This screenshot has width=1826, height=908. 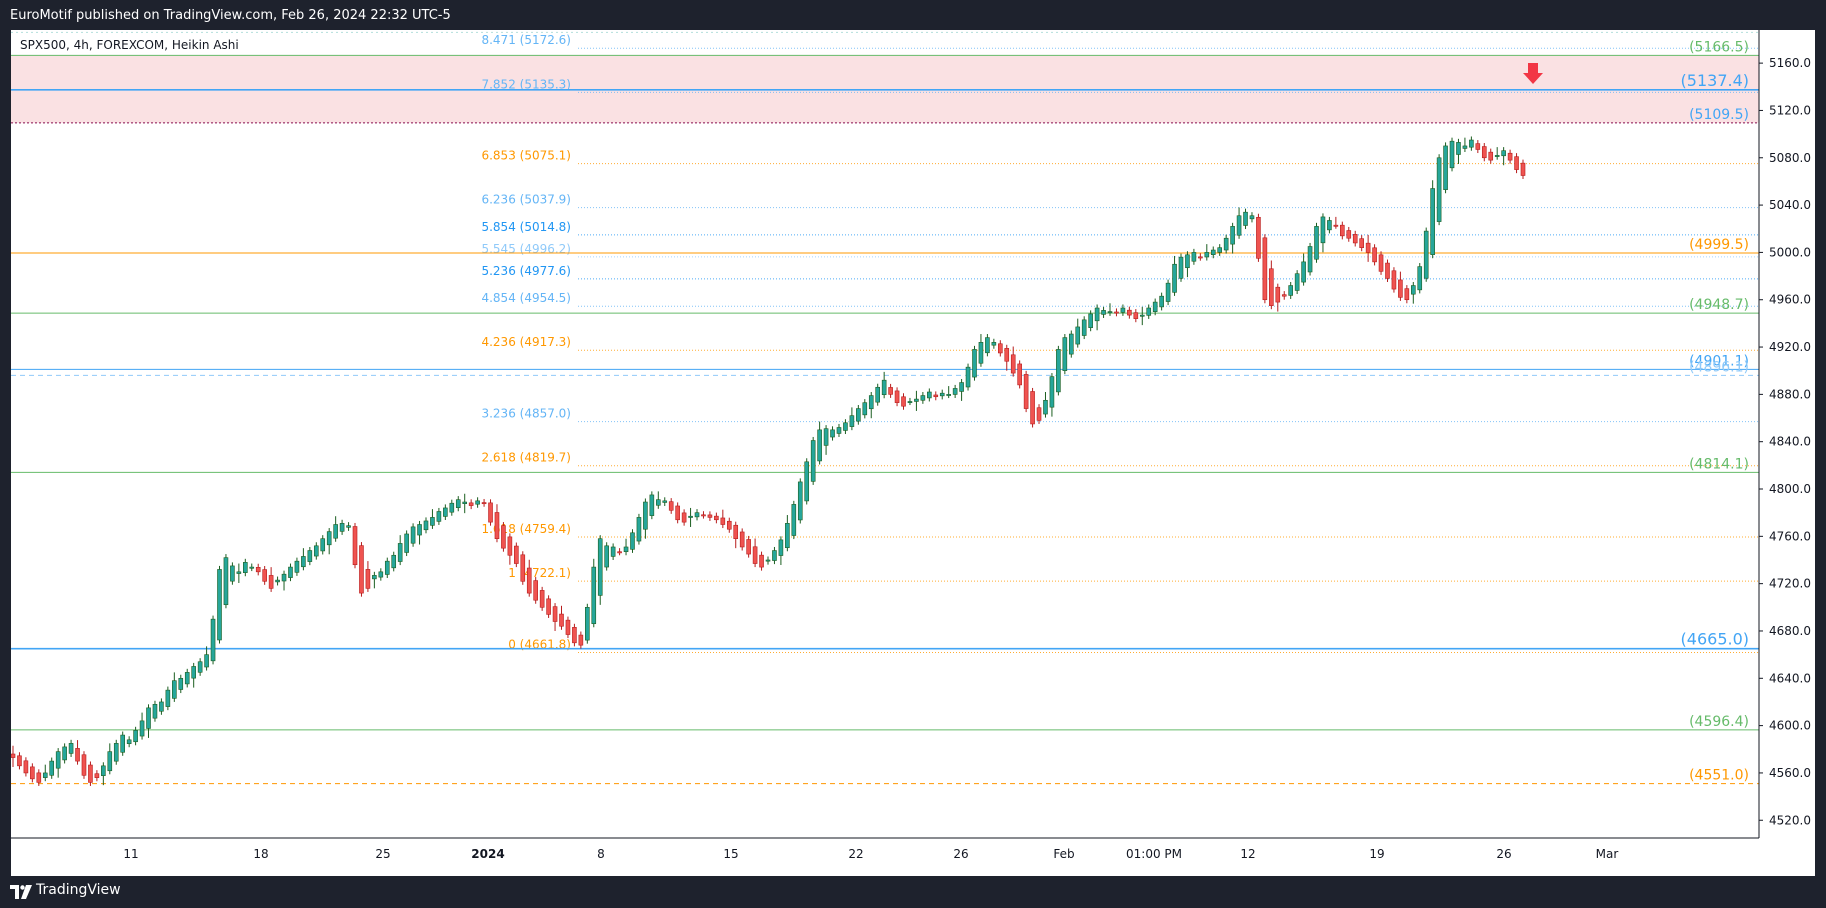 What do you see at coordinates (260, 854) in the screenshot?
I see `time-tick-label: 18` at bounding box center [260, 854].